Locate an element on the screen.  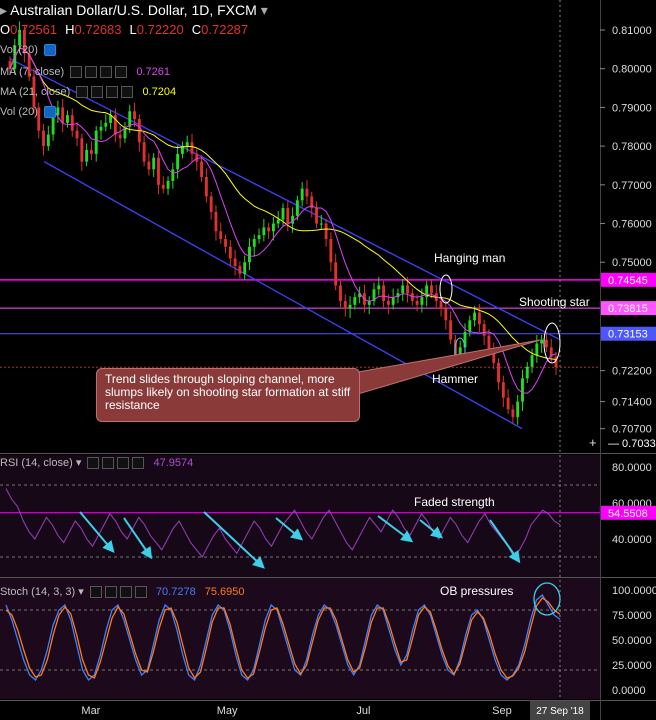
collapse-chevron-icon: ▸ is located at coordinates (4, 10).